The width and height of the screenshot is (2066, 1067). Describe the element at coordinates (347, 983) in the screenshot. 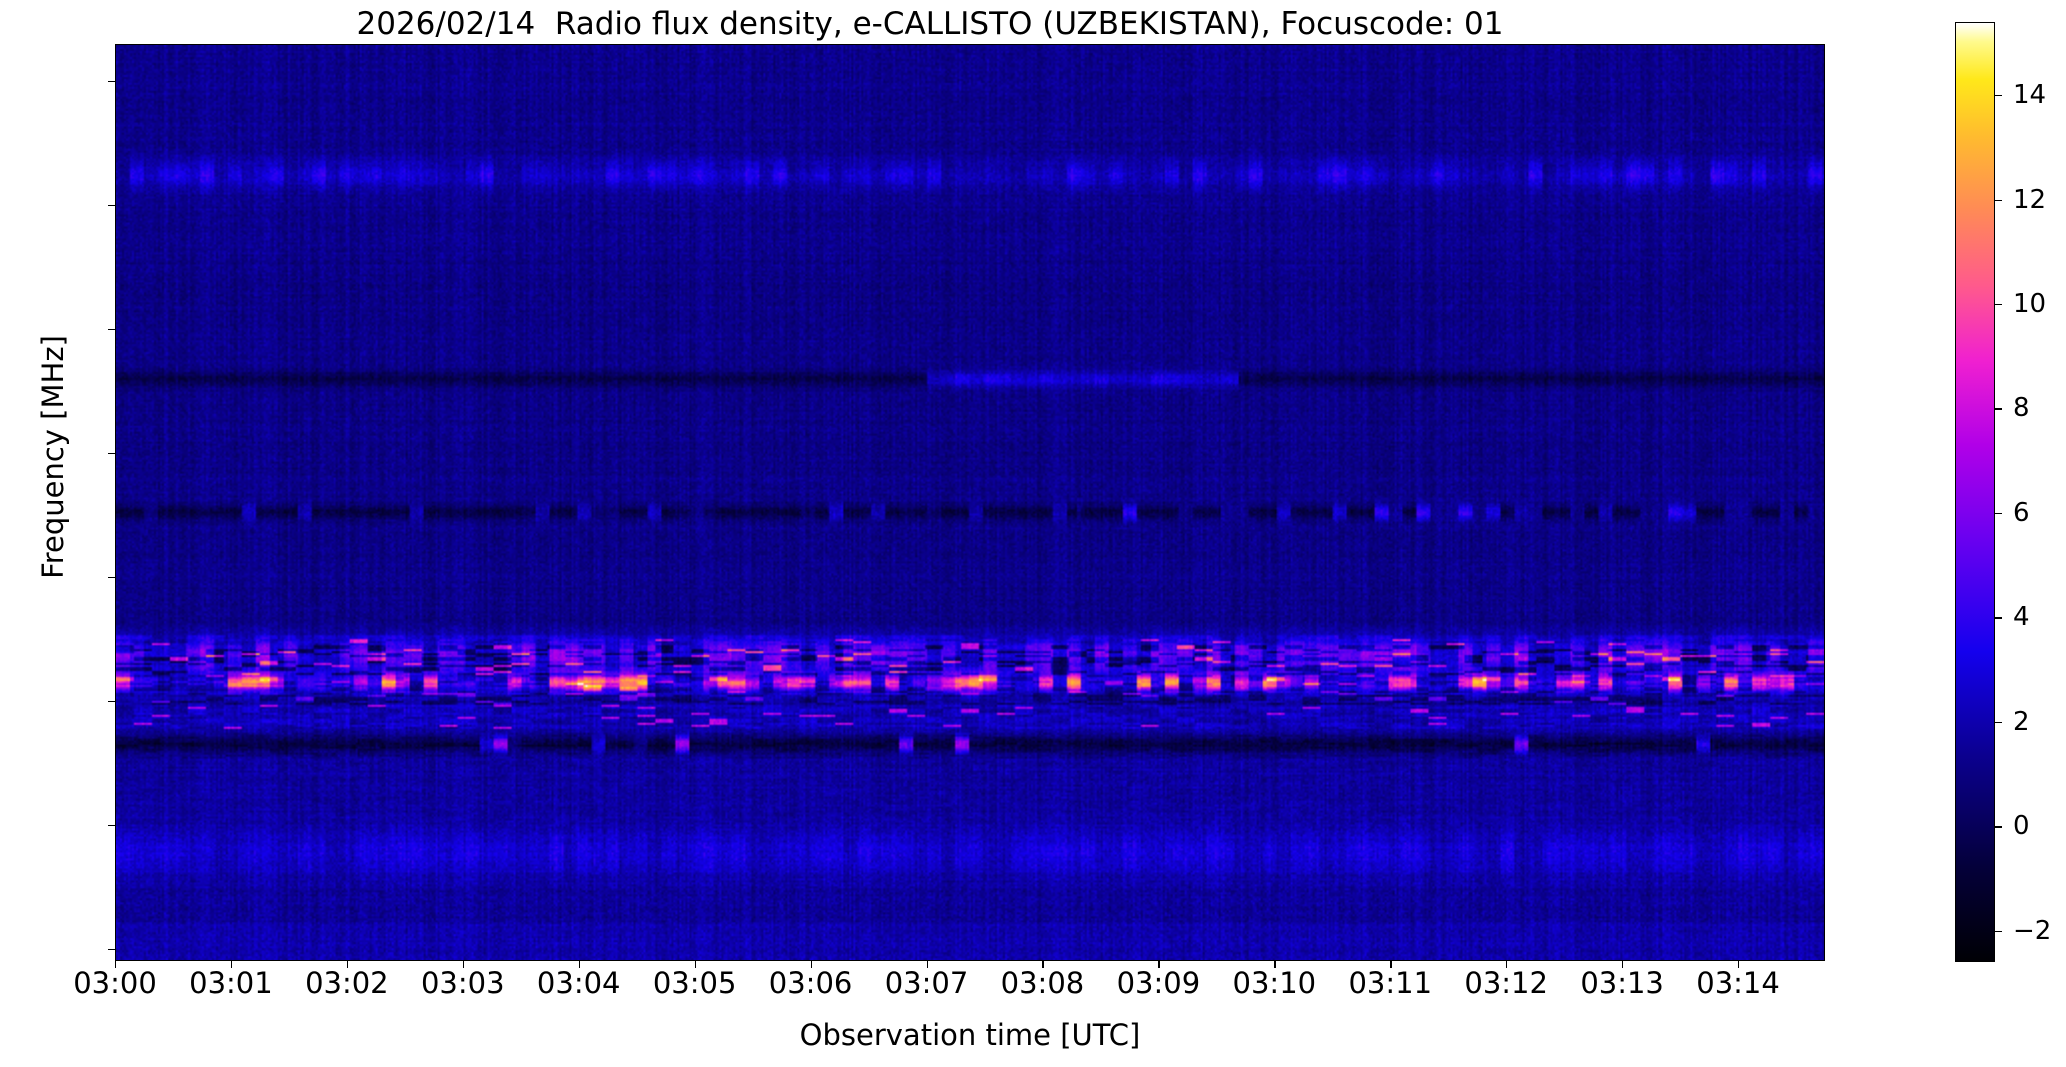

I see `x-tick-label: 03:02` at that location.